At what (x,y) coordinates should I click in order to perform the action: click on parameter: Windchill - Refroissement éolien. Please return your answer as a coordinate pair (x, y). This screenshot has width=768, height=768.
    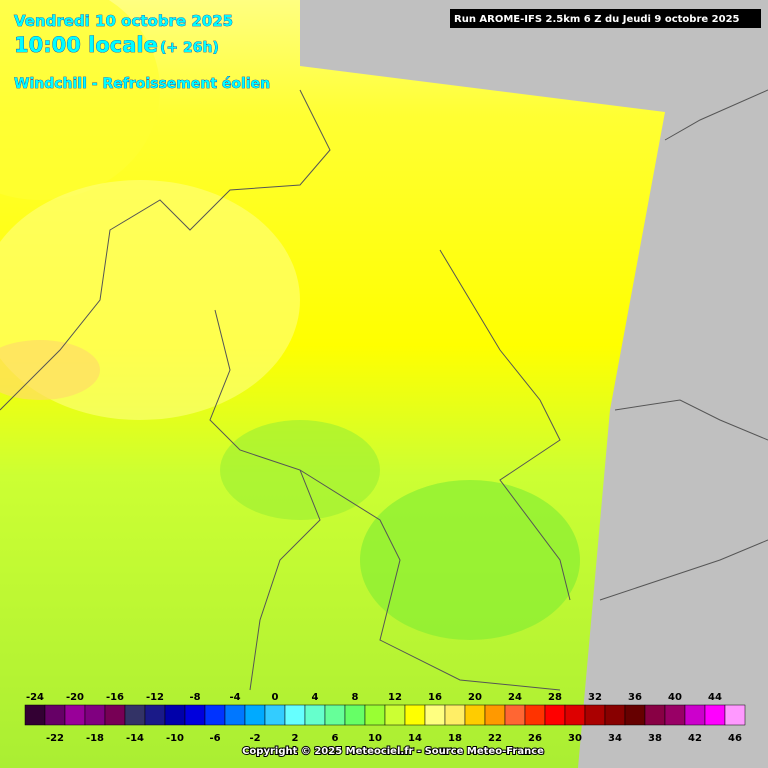
    Looking at the image, I should click on (142, 84).